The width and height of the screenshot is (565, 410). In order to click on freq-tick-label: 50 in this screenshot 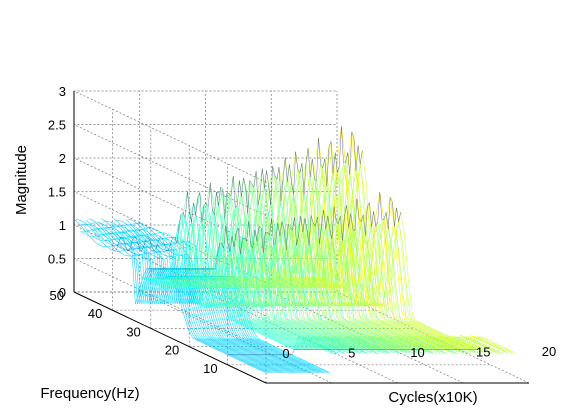, I will do `click(57, 295)`.